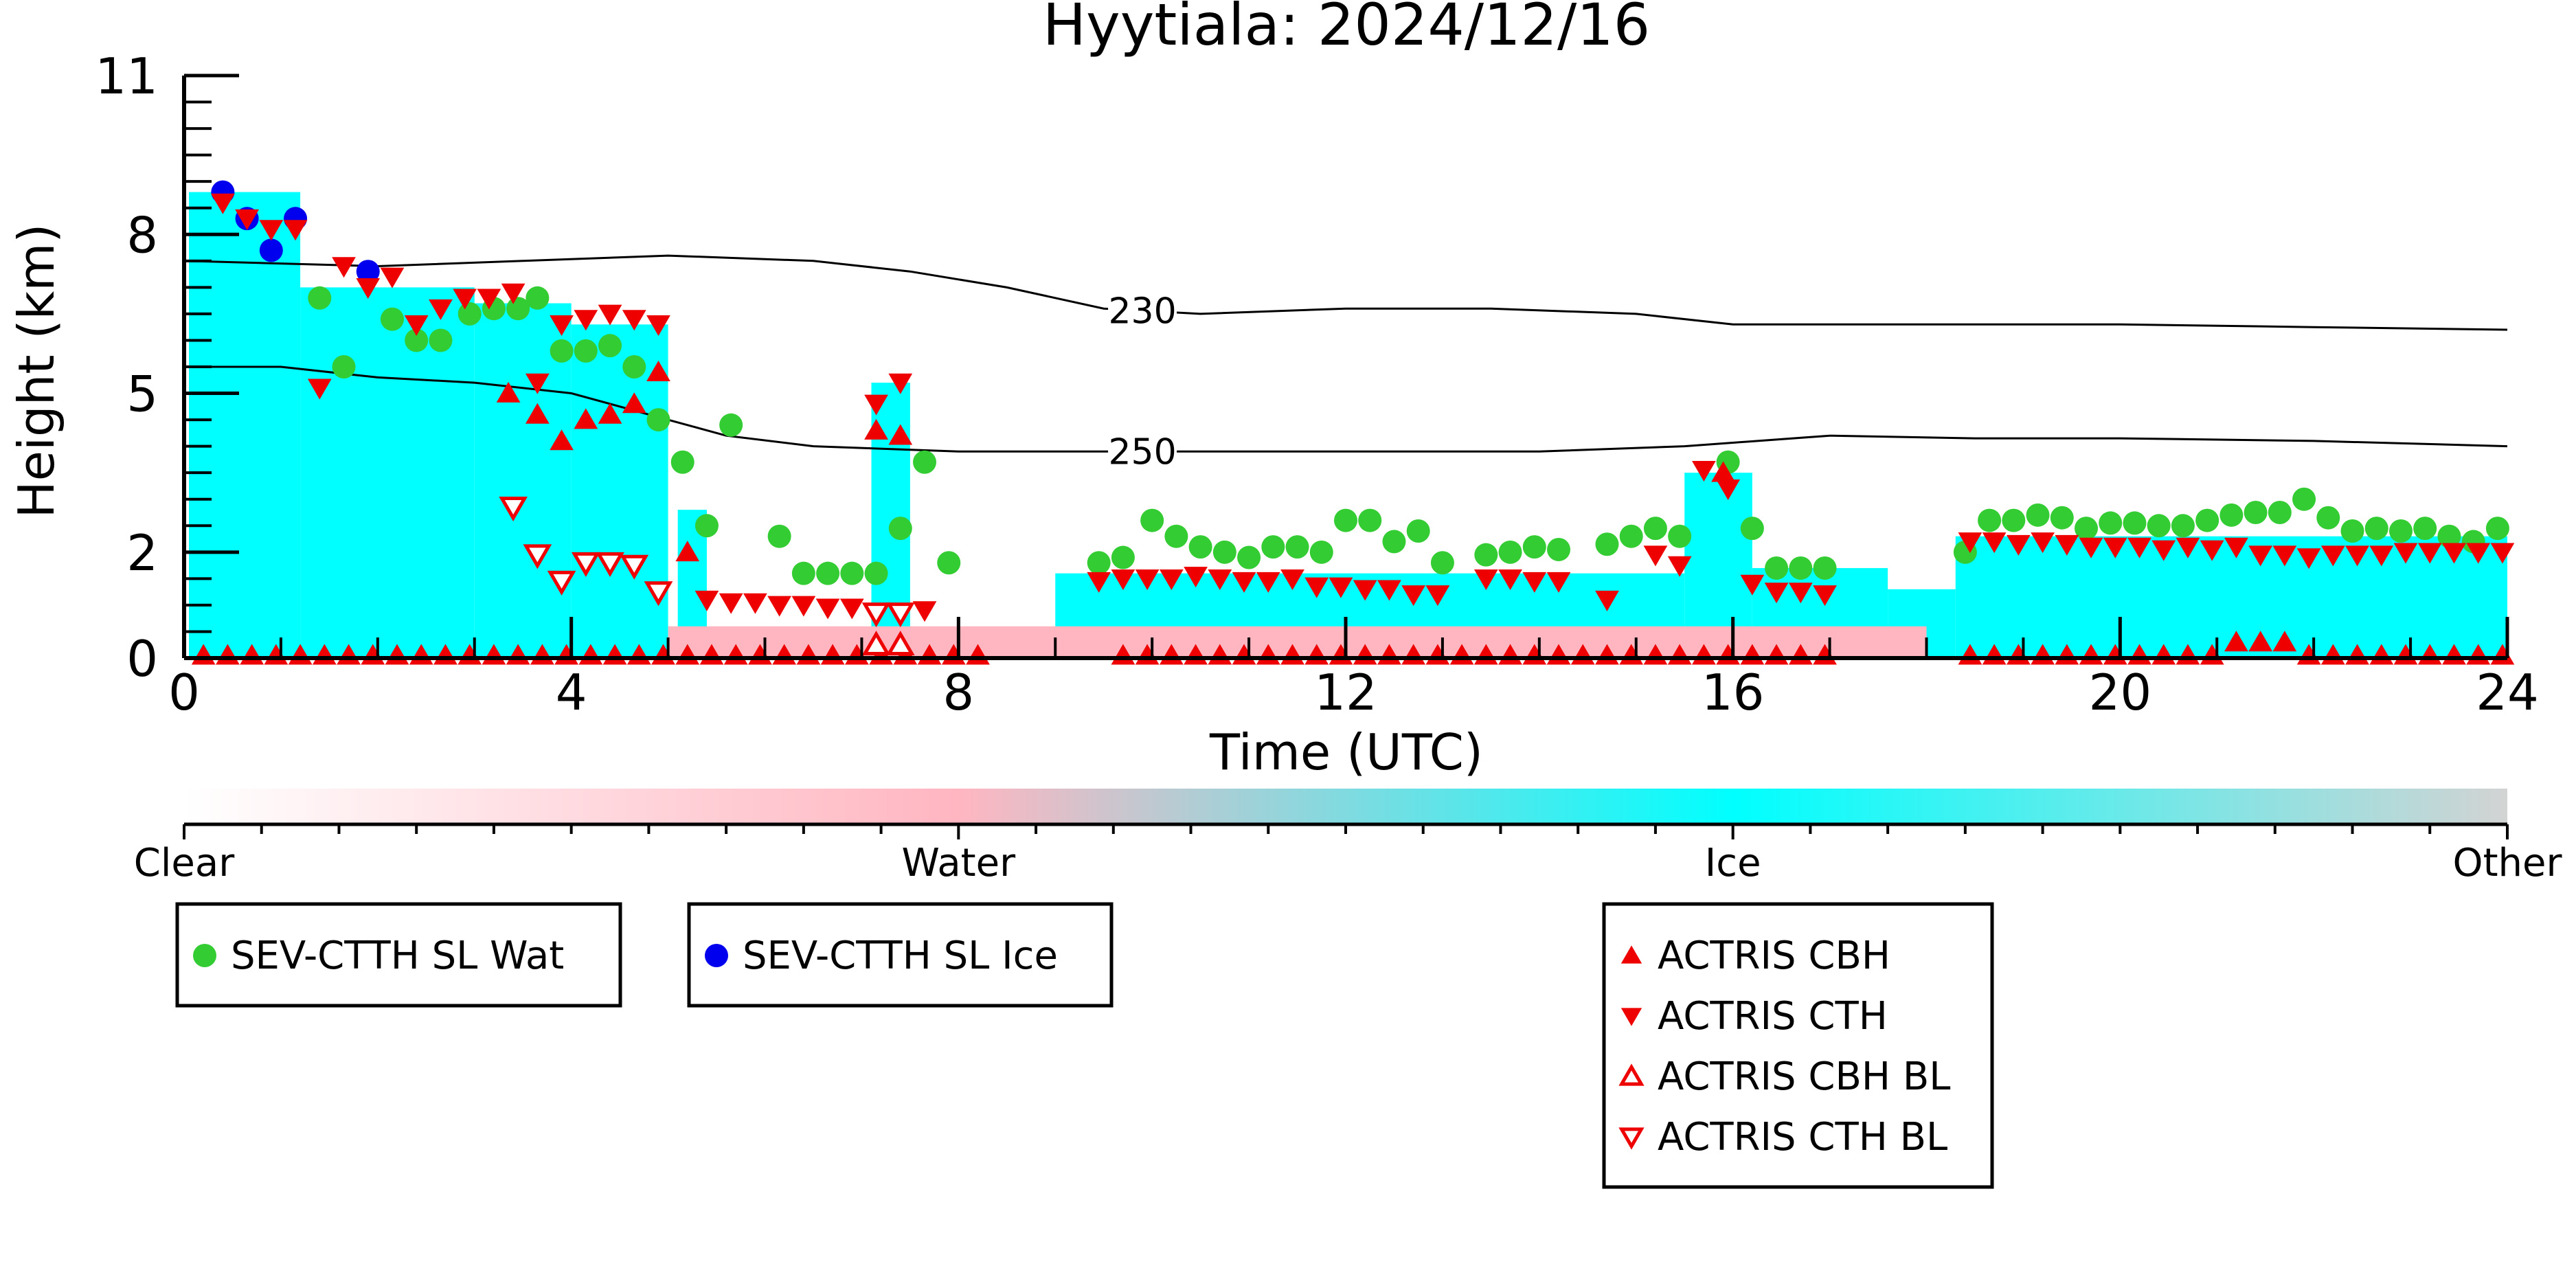 The width and height of the screenshot is (2576, 1288). I want to click on x-tick-label: 8, so click(958, 692).